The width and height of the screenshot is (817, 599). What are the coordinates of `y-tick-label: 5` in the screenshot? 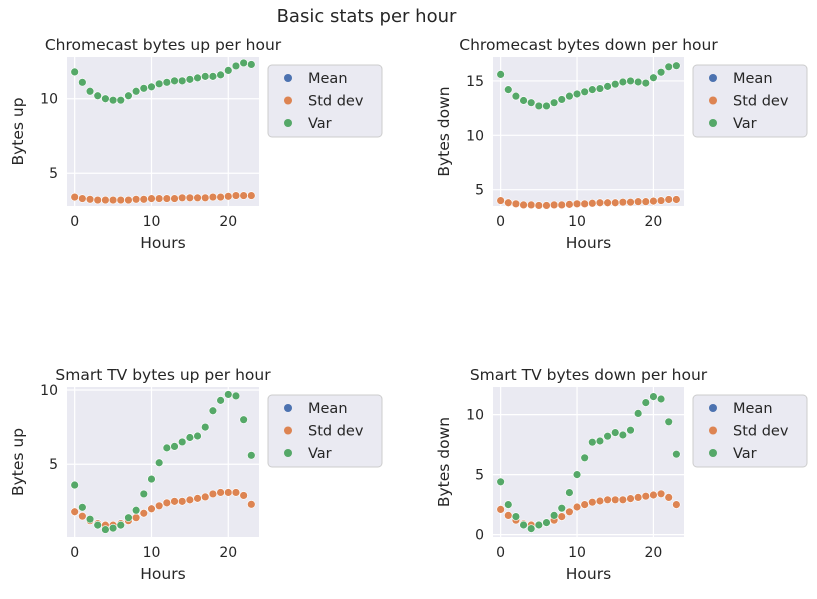 It's located at (53, 174).